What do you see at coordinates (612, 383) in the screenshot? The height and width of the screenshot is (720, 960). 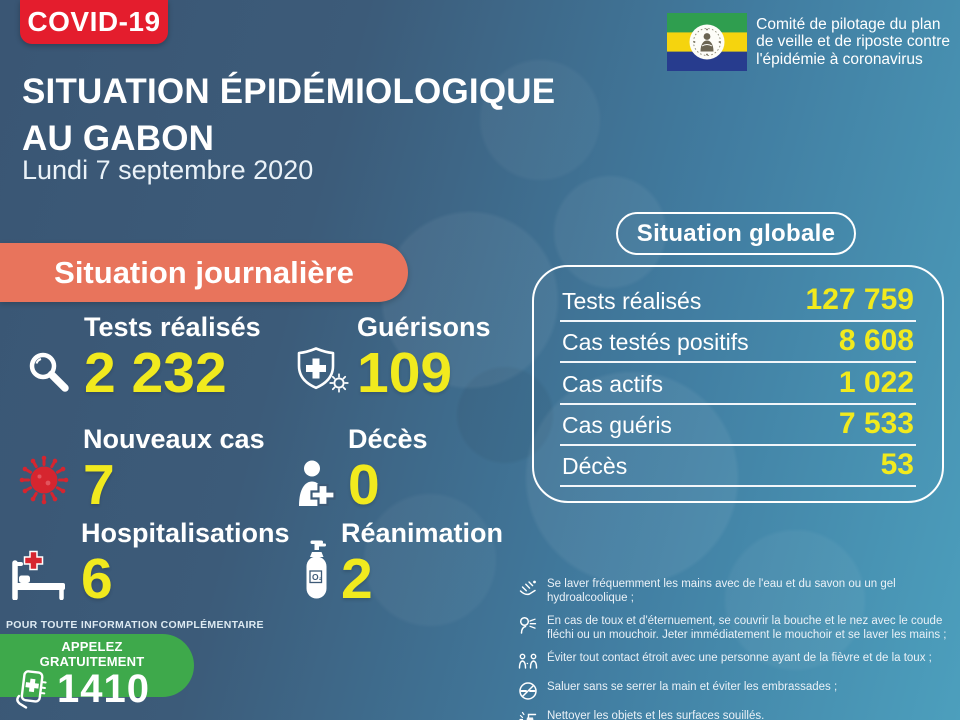 I see `global-row-label: Cas actifs` at bounding box center [612, 383].